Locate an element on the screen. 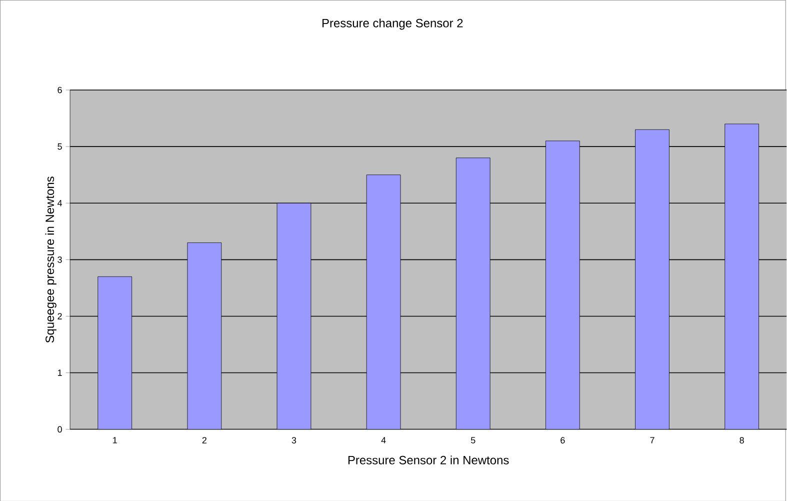 Image resolution: width=787 pixels, height=501 pixels. x-tick-label: 7 is located at coordinates (652, 440).